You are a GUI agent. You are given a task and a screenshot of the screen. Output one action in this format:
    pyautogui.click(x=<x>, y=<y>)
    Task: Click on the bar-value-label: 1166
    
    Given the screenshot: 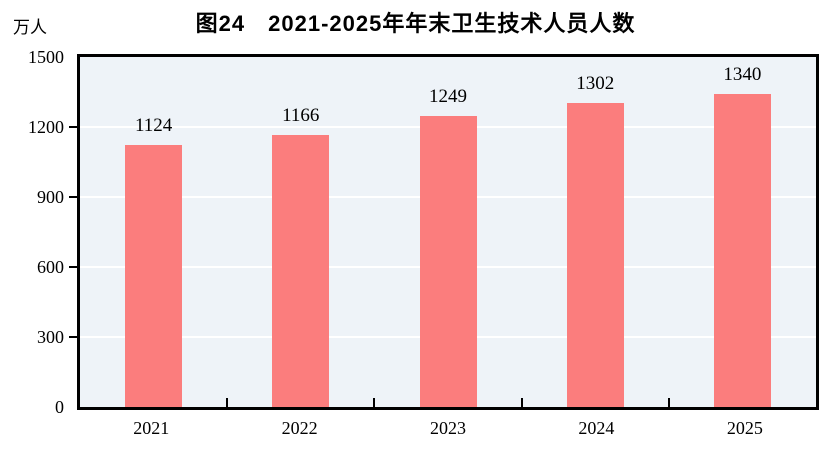 What is the action you would take?
    pyautogui.click(x=301, y=115)
    